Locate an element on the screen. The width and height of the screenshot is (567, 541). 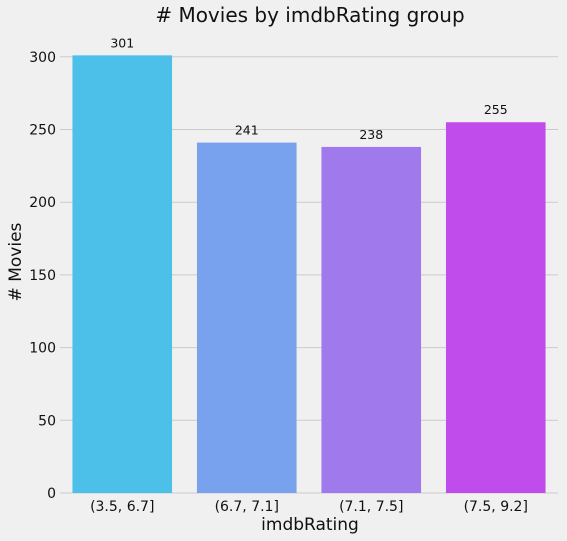
x-tick-label: (7.5, 9.2] is located at coordinates (496, 507).